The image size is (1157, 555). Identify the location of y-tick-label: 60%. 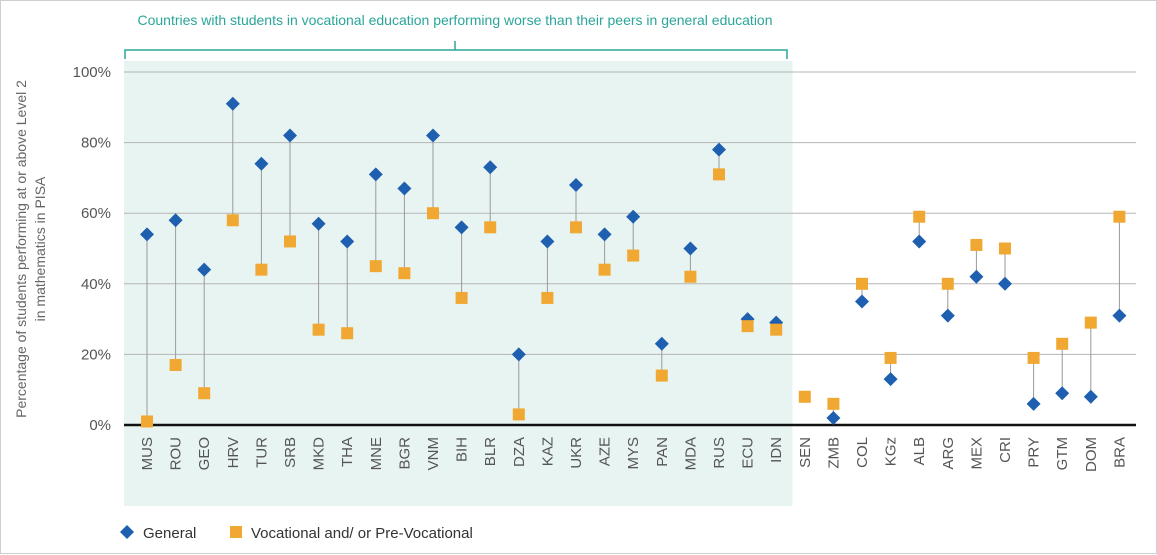
(96, 213).